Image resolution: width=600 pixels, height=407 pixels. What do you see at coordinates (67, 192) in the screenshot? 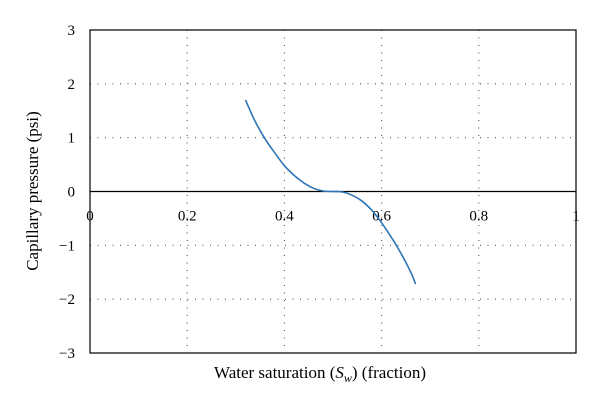
I see `y-tick-labels: 3 2 1 0 −1 −2 −3` at bounding box center [67, 192].